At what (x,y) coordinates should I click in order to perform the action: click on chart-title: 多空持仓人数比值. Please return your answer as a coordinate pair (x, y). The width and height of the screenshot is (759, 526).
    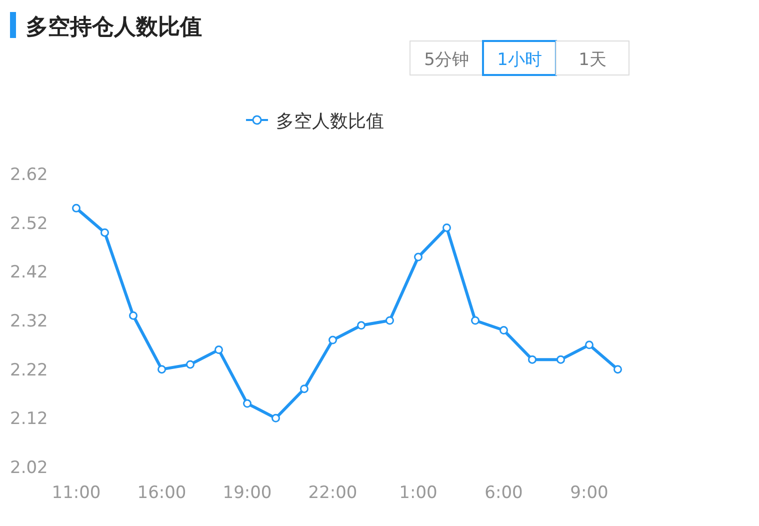
    Looking at the image, I should click on (114, 27).